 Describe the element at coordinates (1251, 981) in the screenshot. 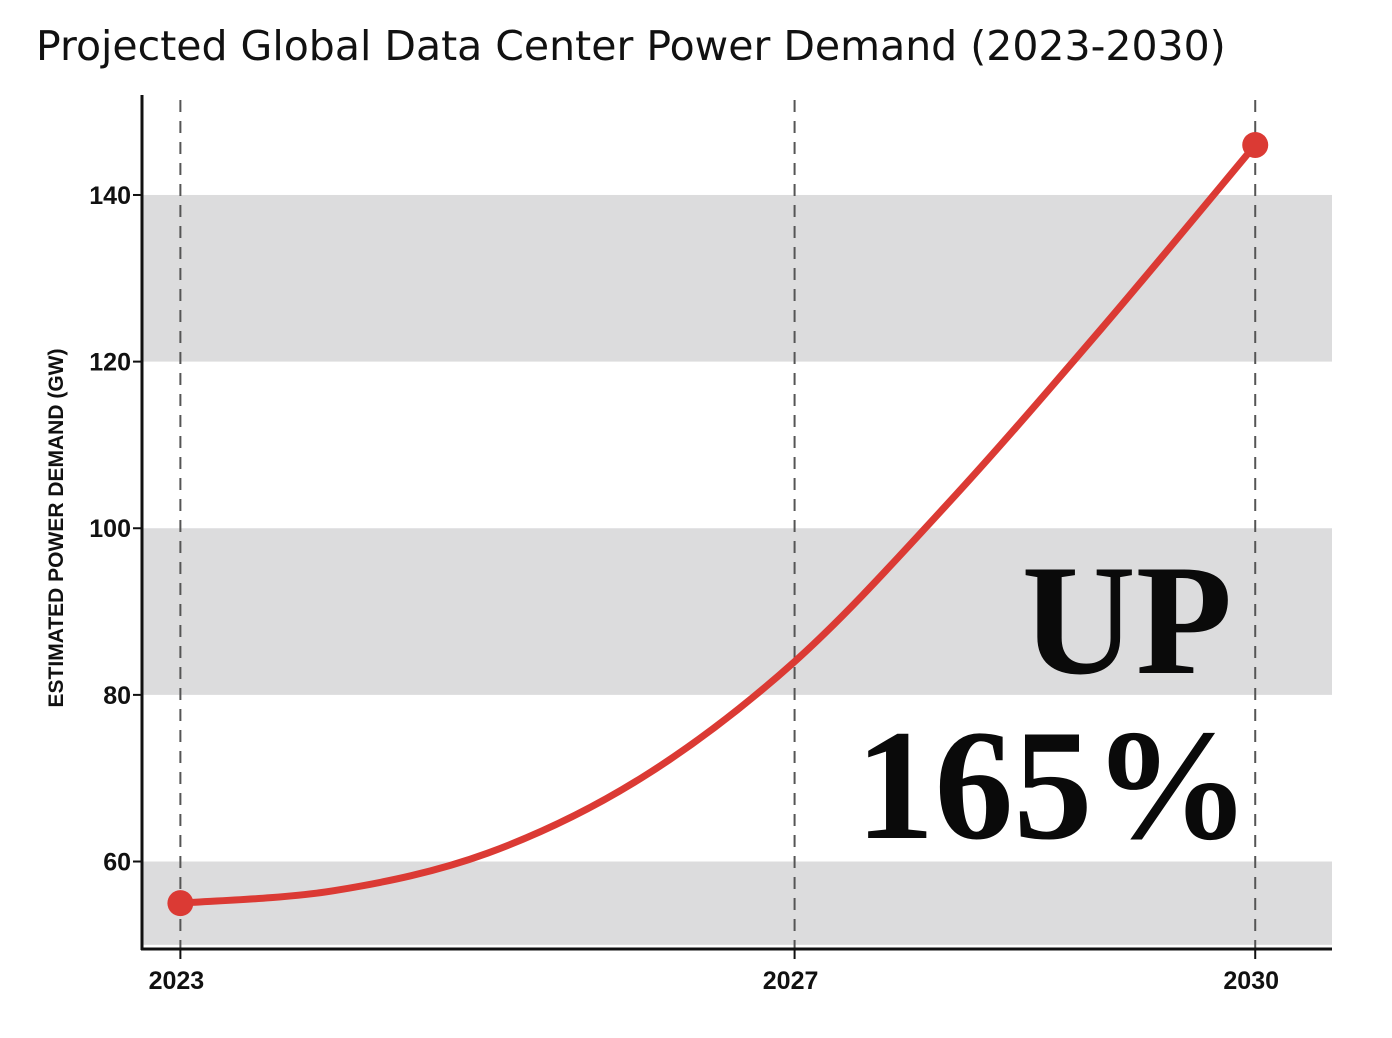

I see `x-tick-label-2030: 2030` at that location.